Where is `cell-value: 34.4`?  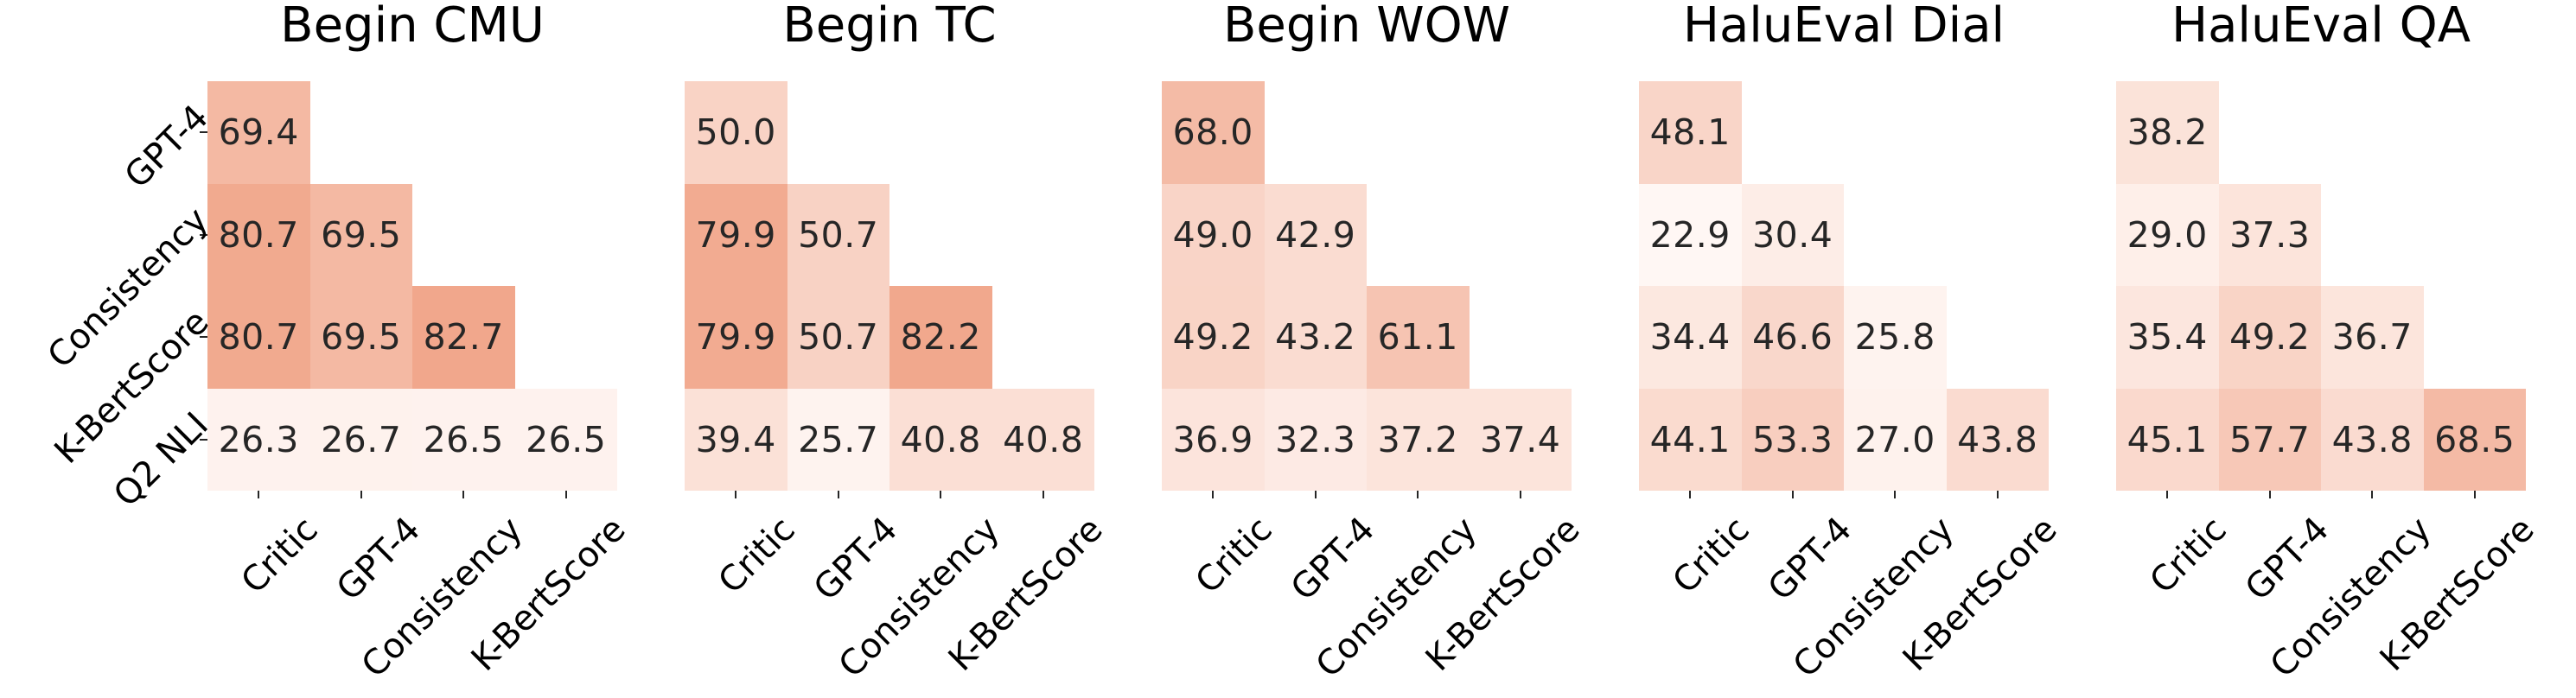 cell-value: 34.4 is located at coordinates (1690, 337).